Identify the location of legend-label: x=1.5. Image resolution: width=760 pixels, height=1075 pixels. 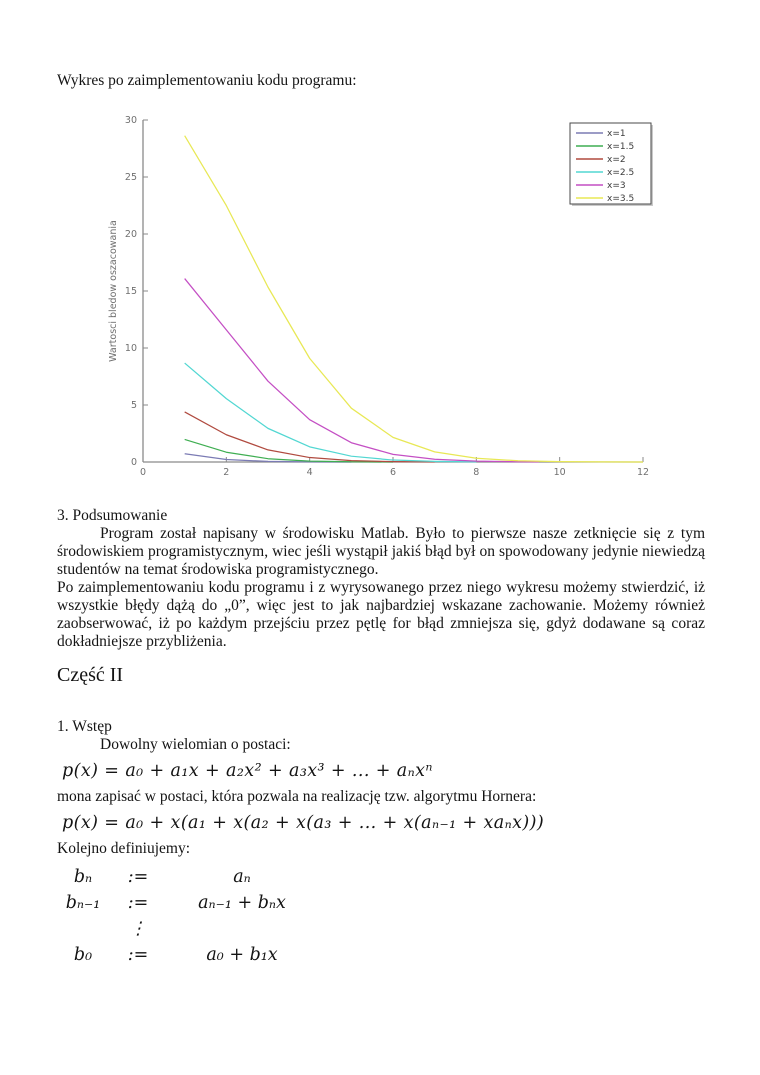
(620, 147).